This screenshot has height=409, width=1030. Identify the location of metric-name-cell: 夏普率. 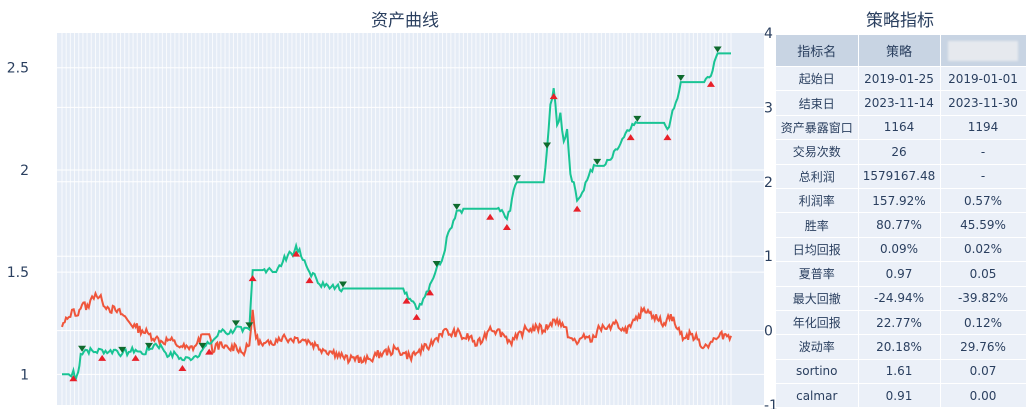
(817, 274).